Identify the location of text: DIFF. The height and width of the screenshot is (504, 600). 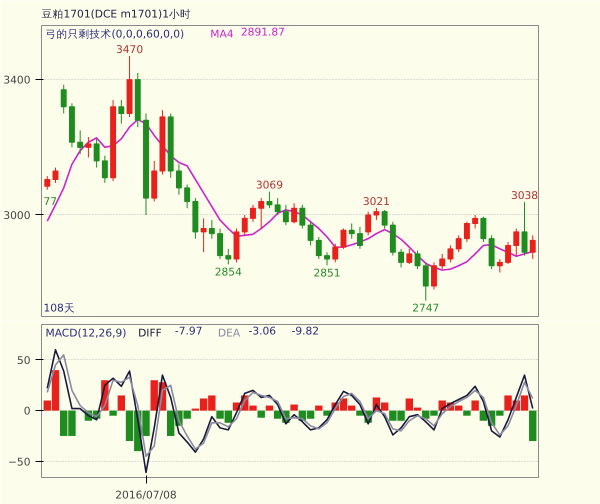
(150, 333).